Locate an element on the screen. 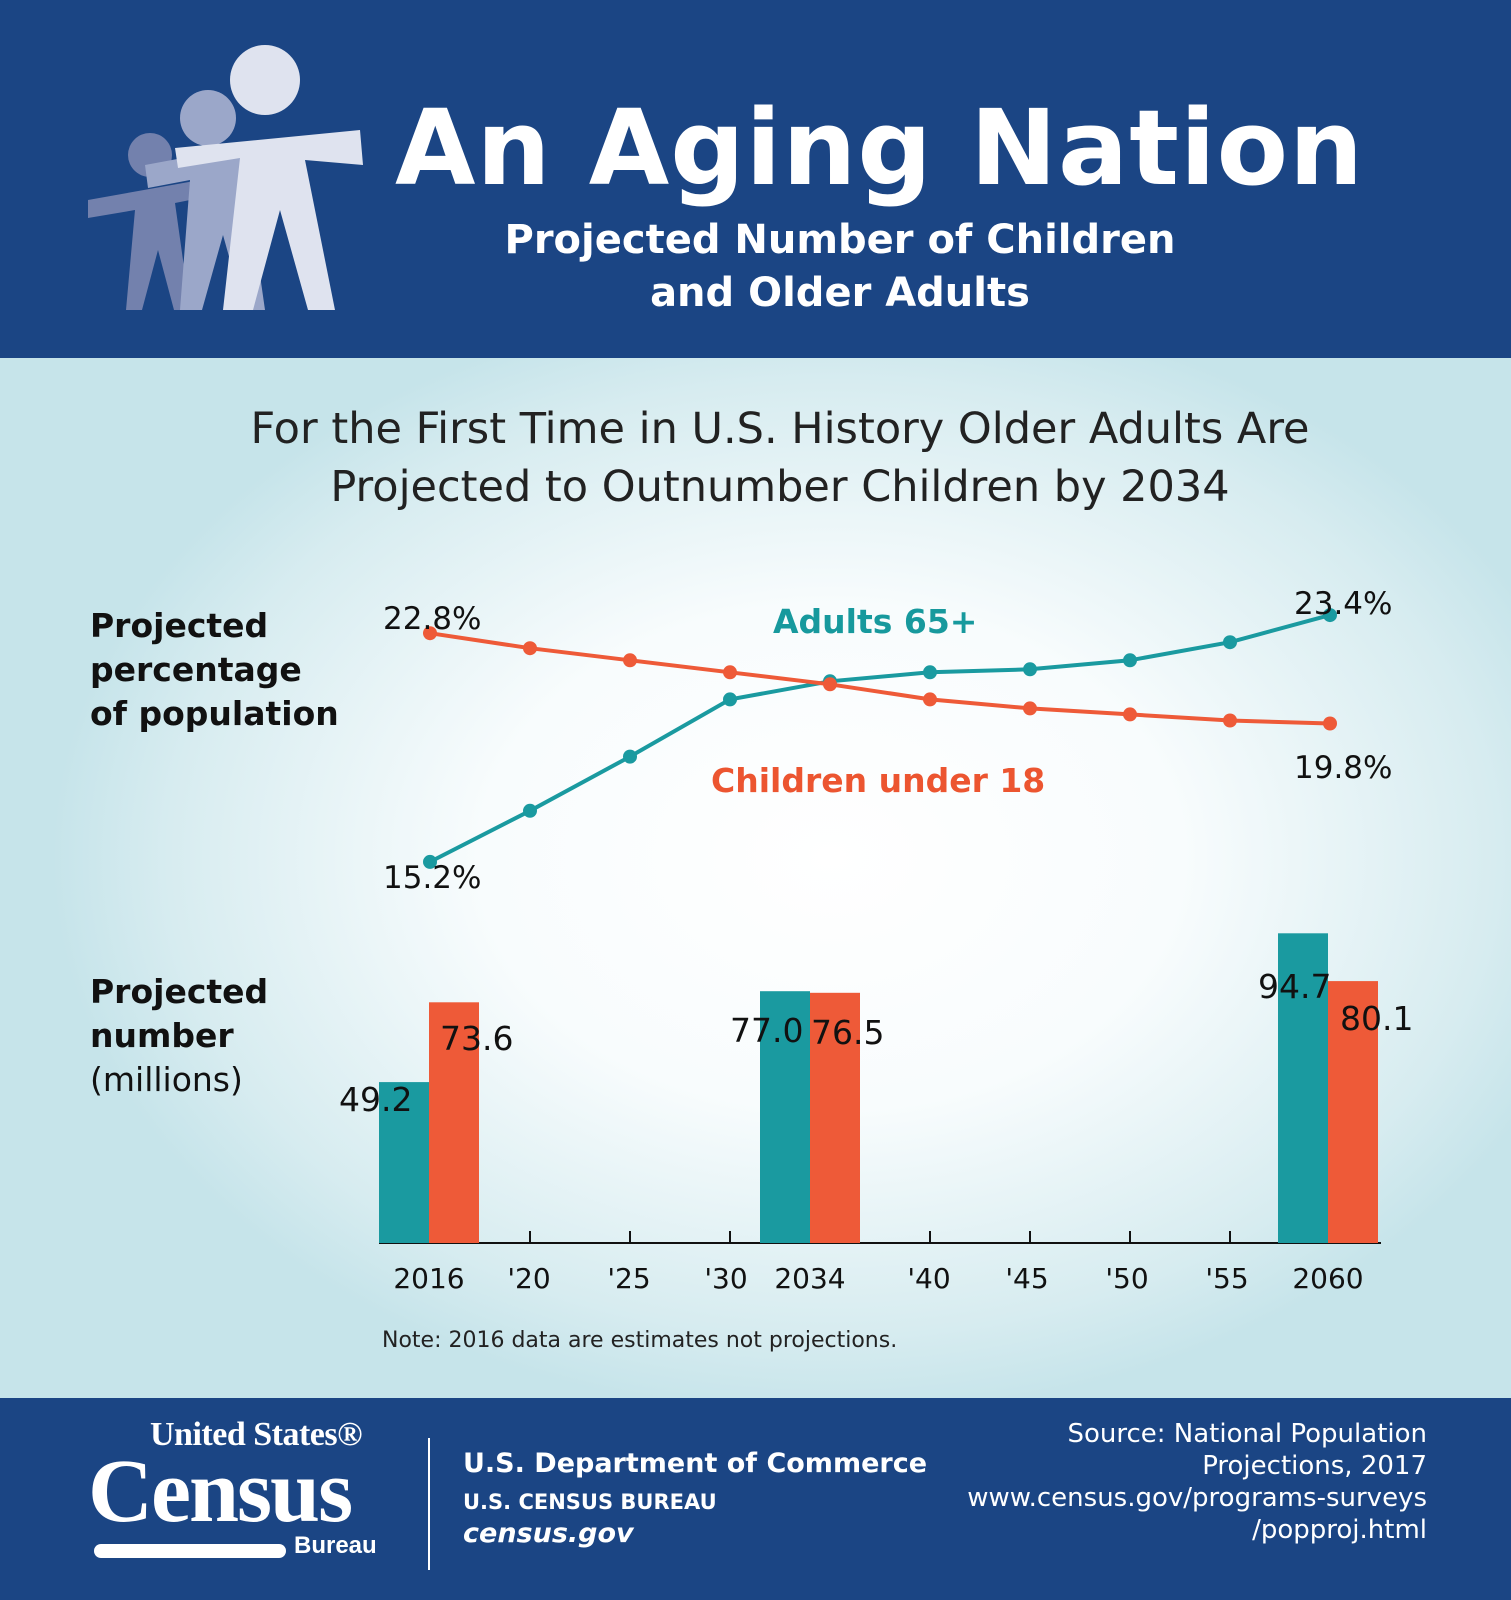  bureau-name: U.S. CENSUS BUREAU is located at coordinates (590, 1502).